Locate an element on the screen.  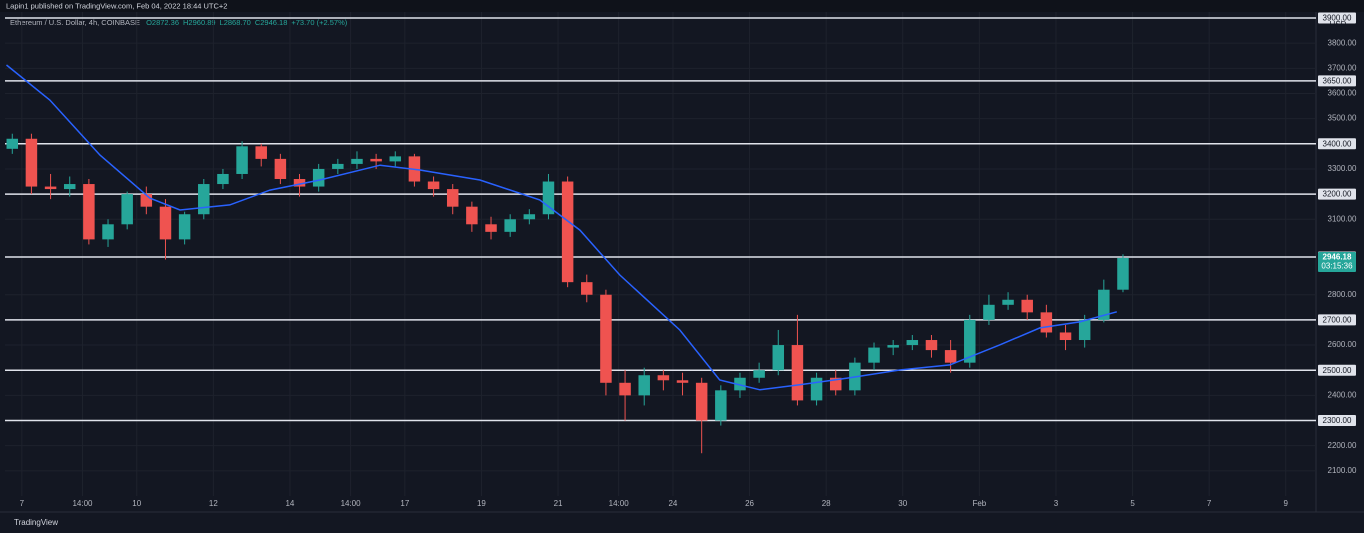
level-label: 2500.00 is located at coordinates (1337, 370).